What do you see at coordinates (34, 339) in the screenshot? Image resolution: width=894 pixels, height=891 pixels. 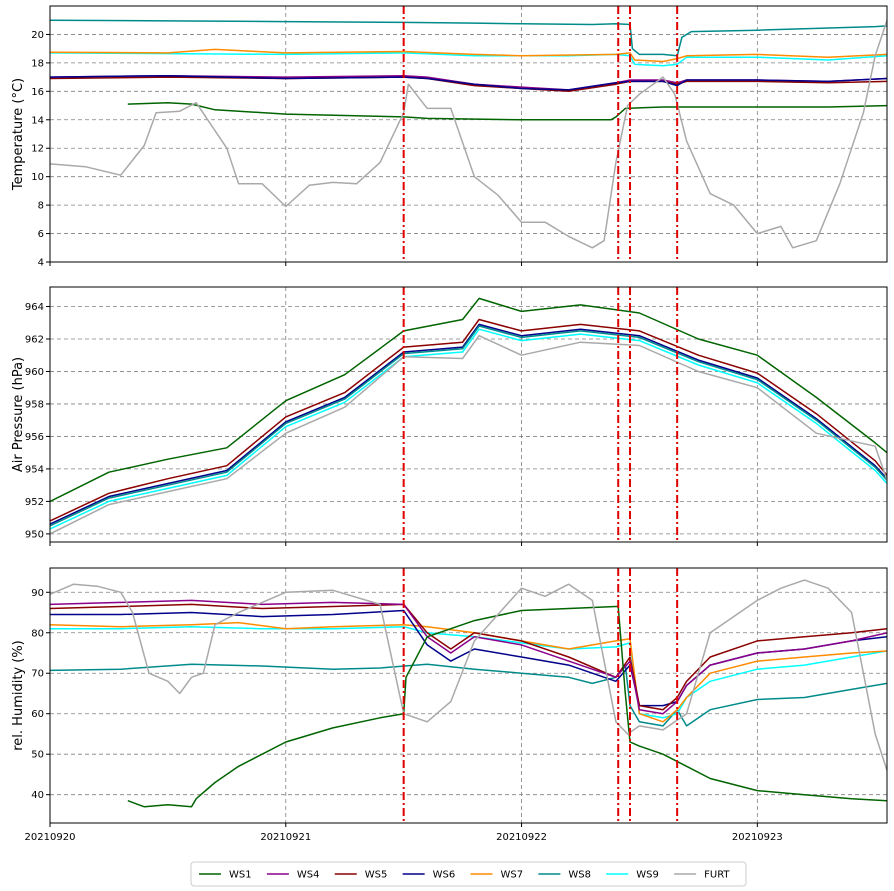 I see `y-tick-label: 962` at bounding box center [34, 339].